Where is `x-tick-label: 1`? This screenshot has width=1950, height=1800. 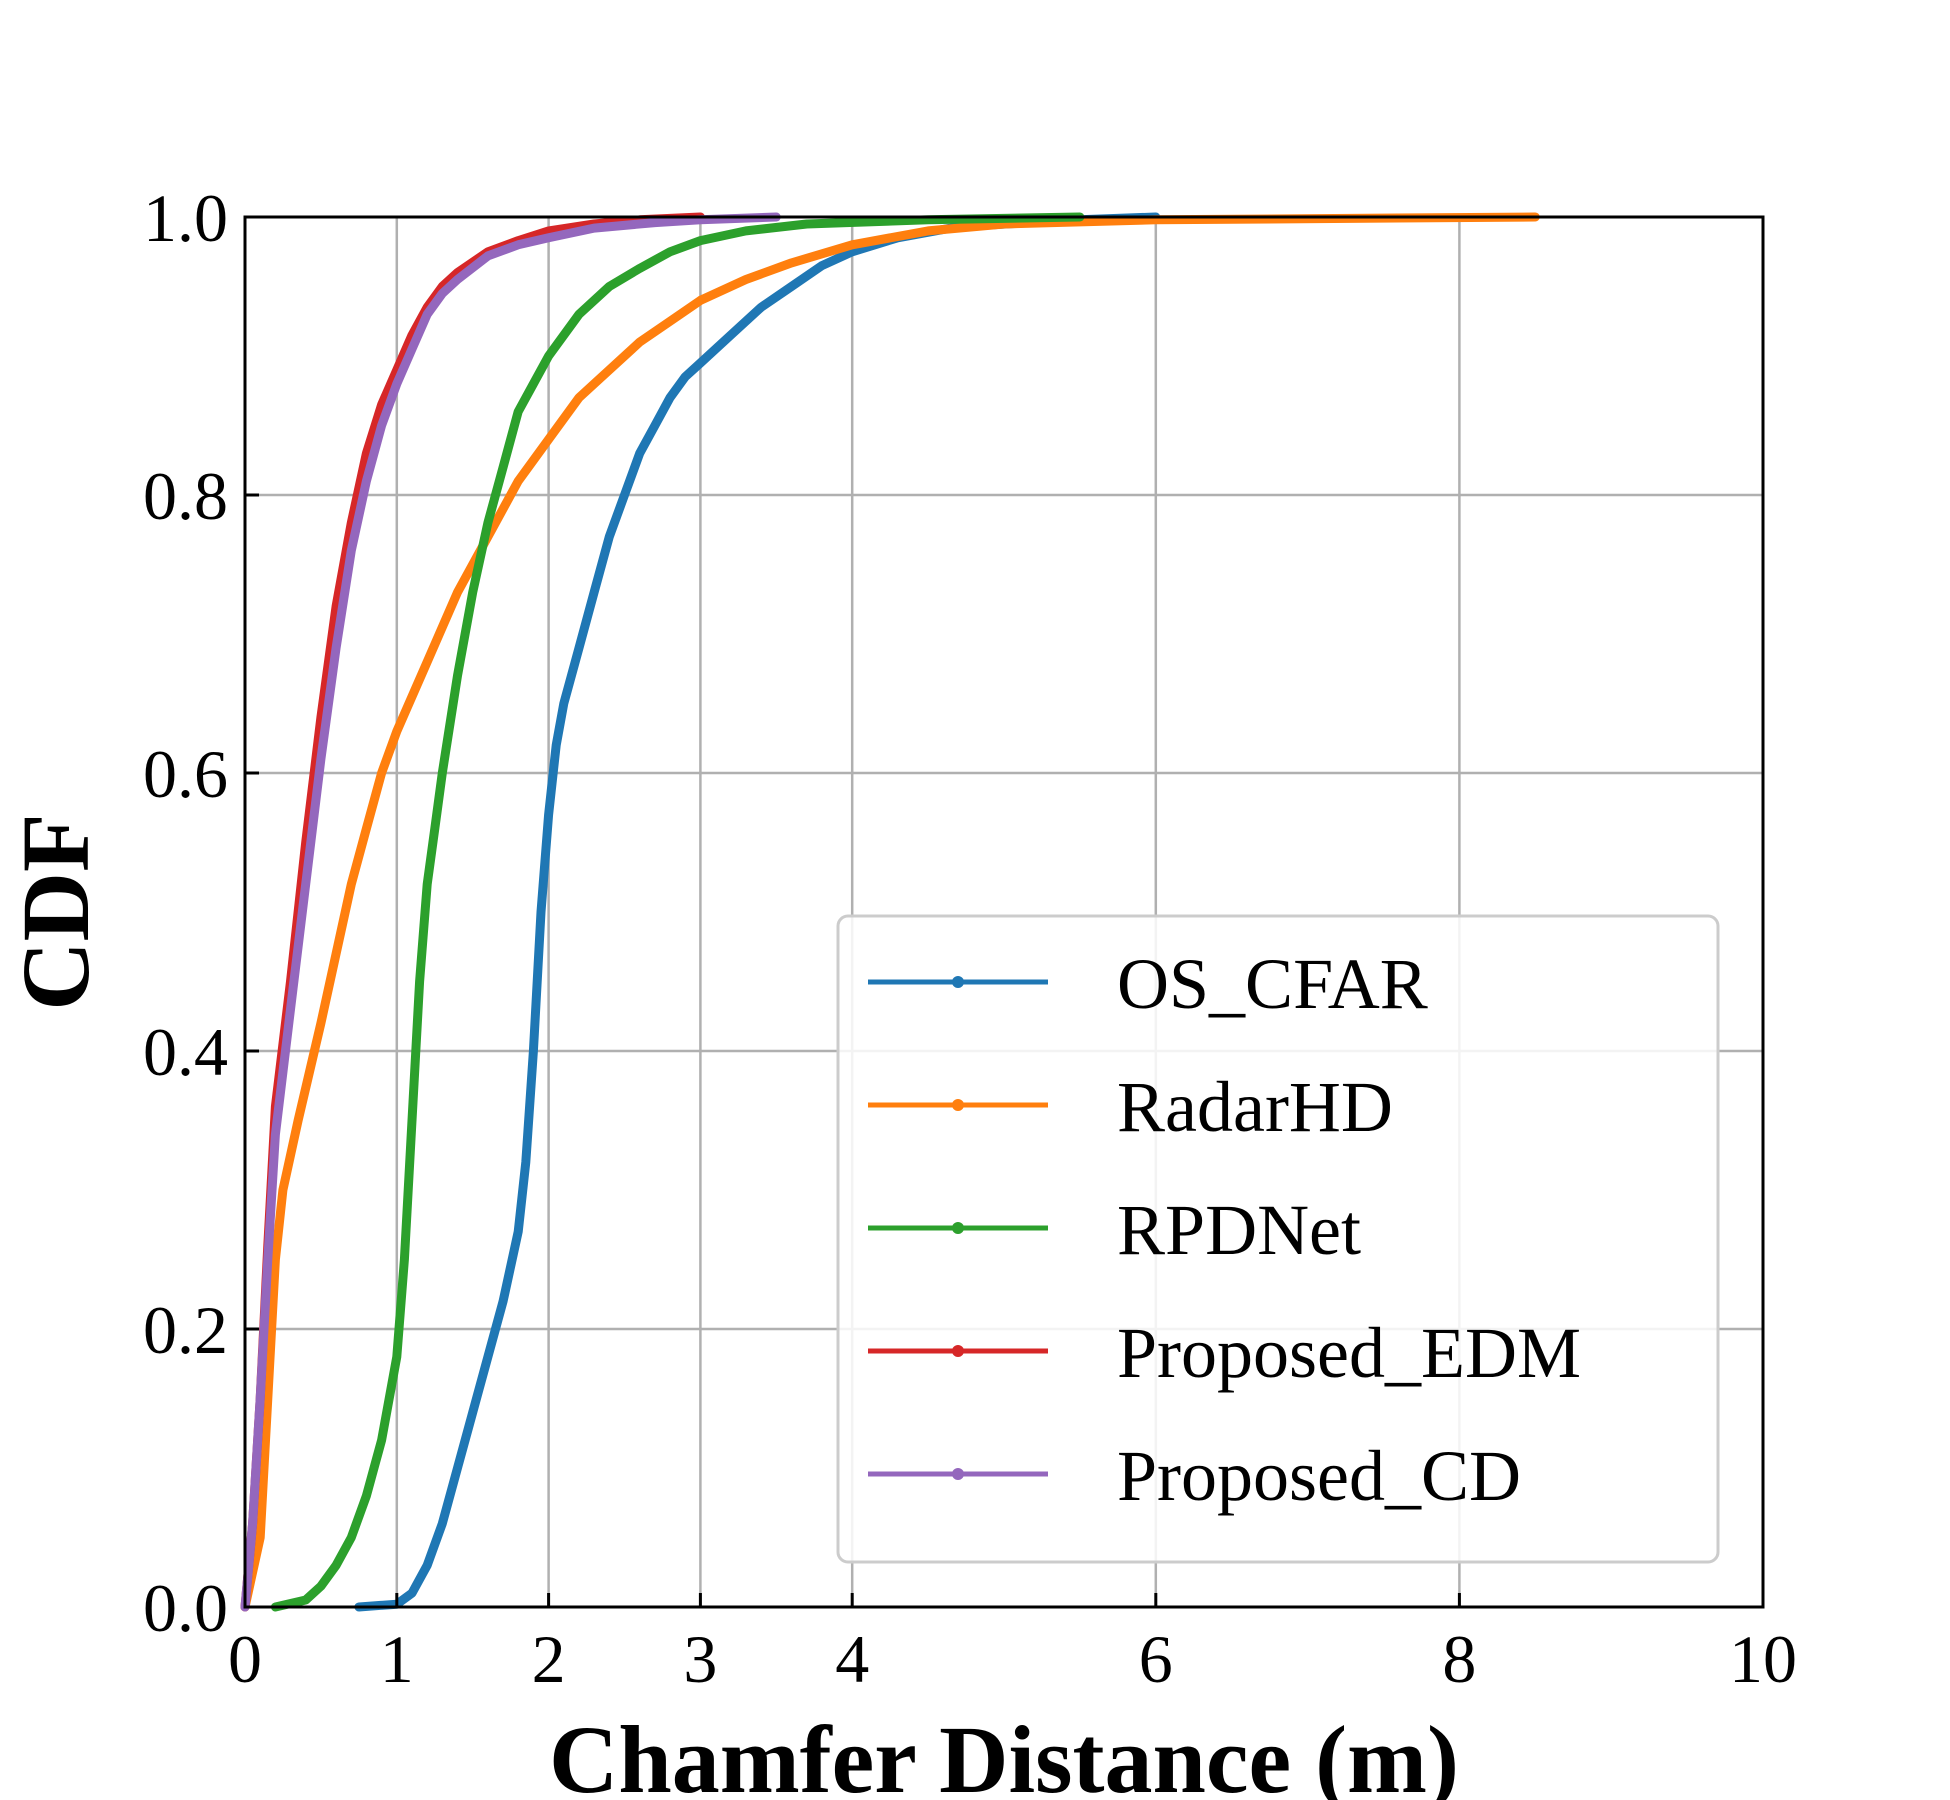 x-tick-label: 1 is located at coordinates (397, 1659).